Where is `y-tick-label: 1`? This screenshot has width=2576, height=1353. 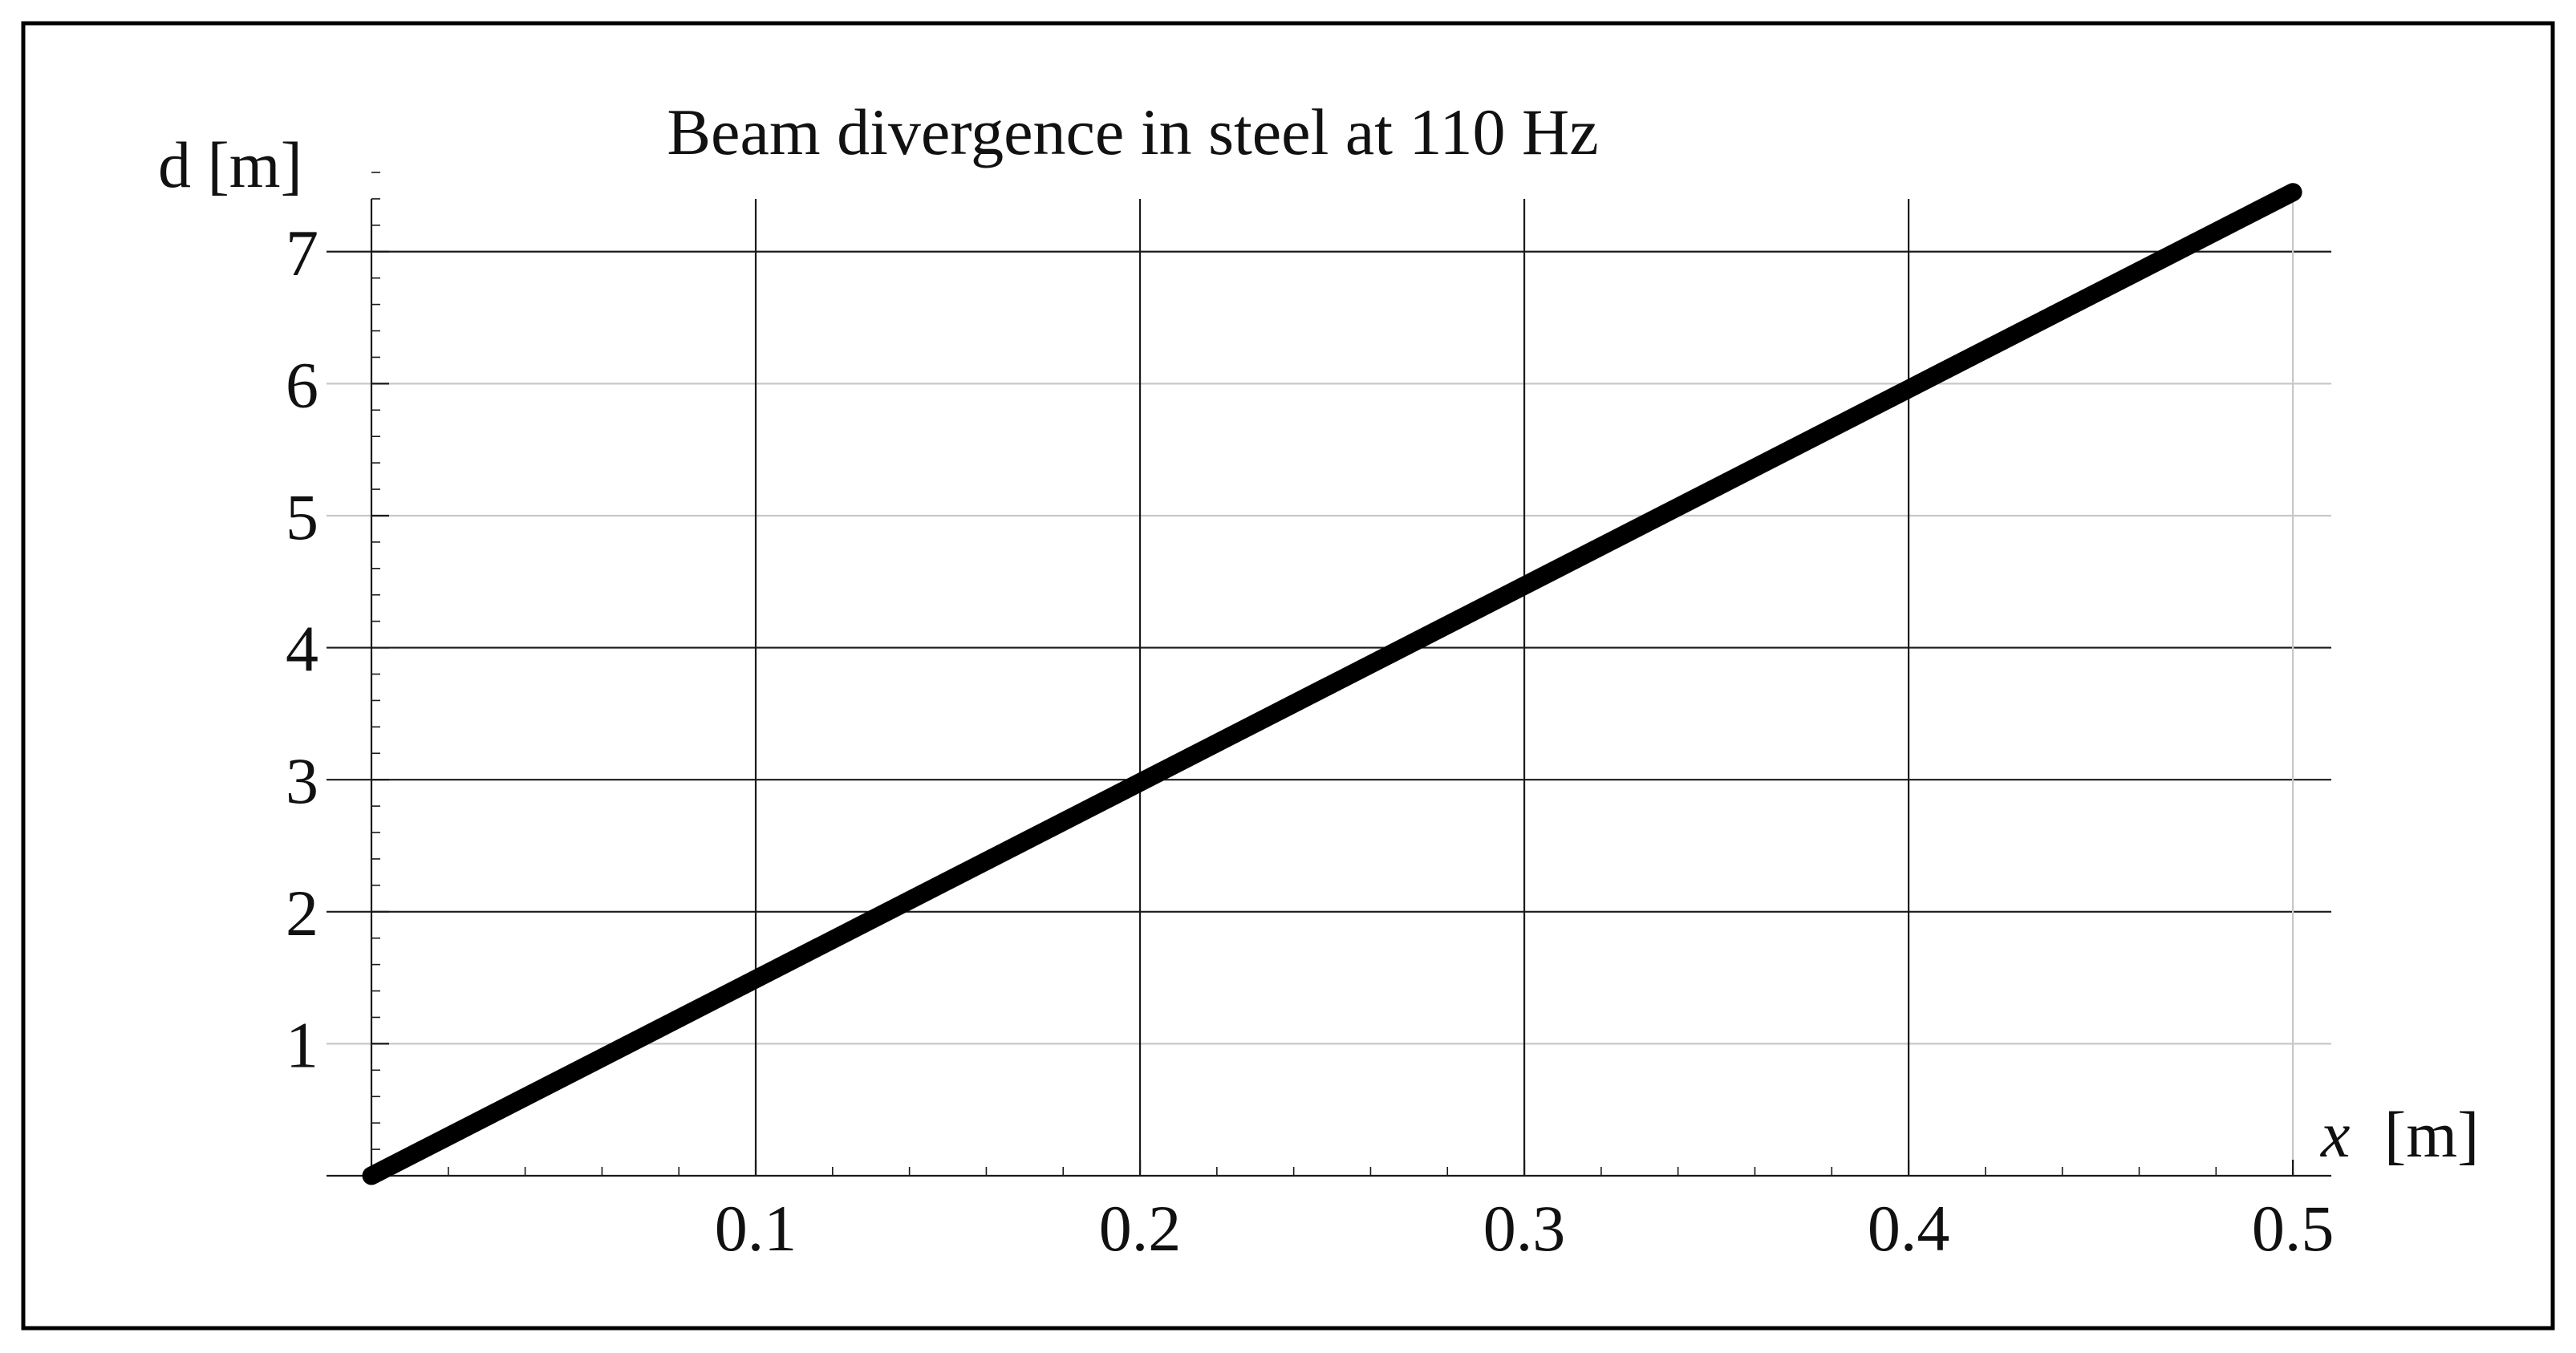 y-tick-label: 1 is located at coordinates (302, 1044).